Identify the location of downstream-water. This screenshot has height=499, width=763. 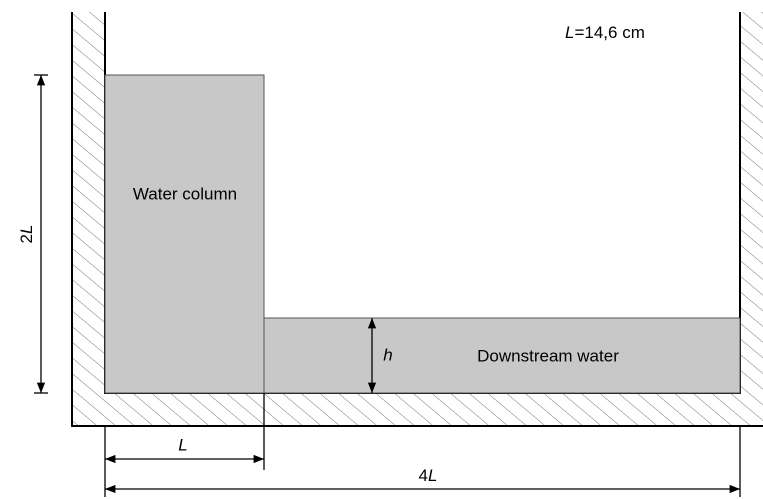
(502, 355).